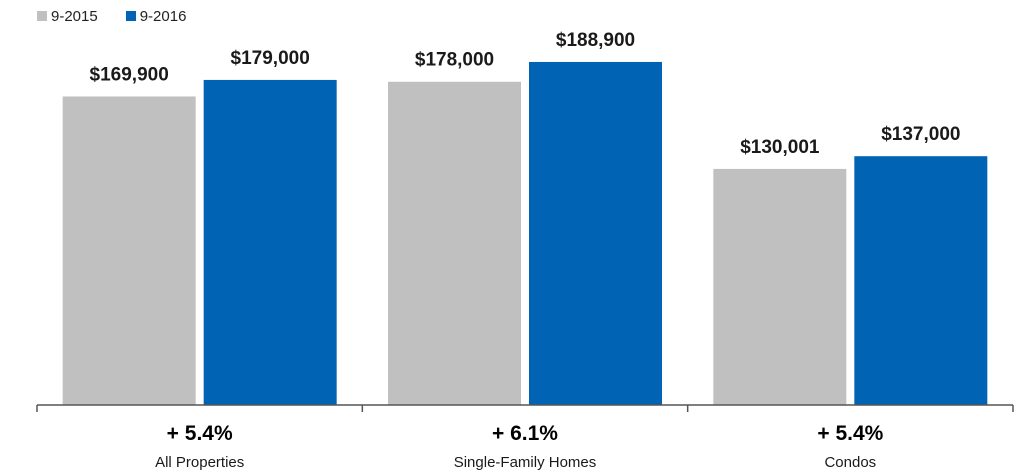  Describe the element at coordinates (42, 16) in the screenshot. I see `legend-swatch-2015` at that location.